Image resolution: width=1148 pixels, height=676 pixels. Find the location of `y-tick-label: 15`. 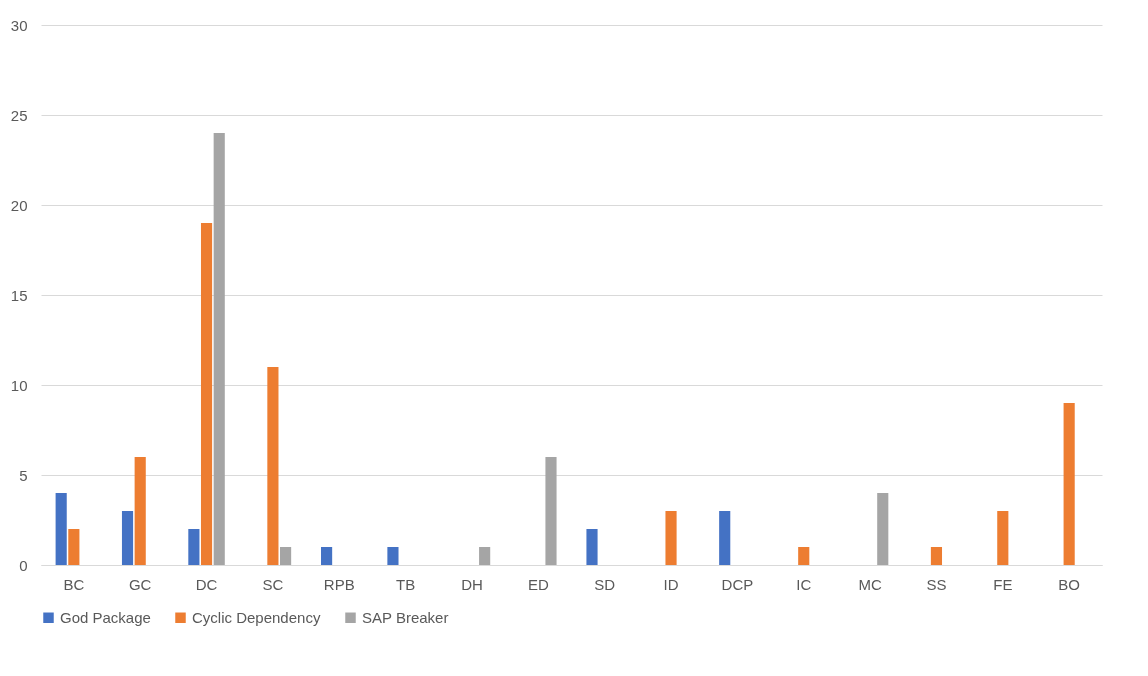

y-tick-label: 15 is located at coordinates (19, 295).